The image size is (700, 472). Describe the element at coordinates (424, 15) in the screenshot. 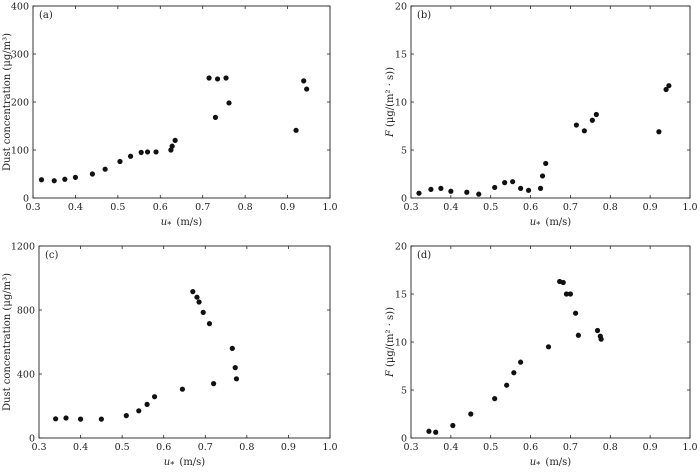

I see `panel-tag: (b)` at that location.